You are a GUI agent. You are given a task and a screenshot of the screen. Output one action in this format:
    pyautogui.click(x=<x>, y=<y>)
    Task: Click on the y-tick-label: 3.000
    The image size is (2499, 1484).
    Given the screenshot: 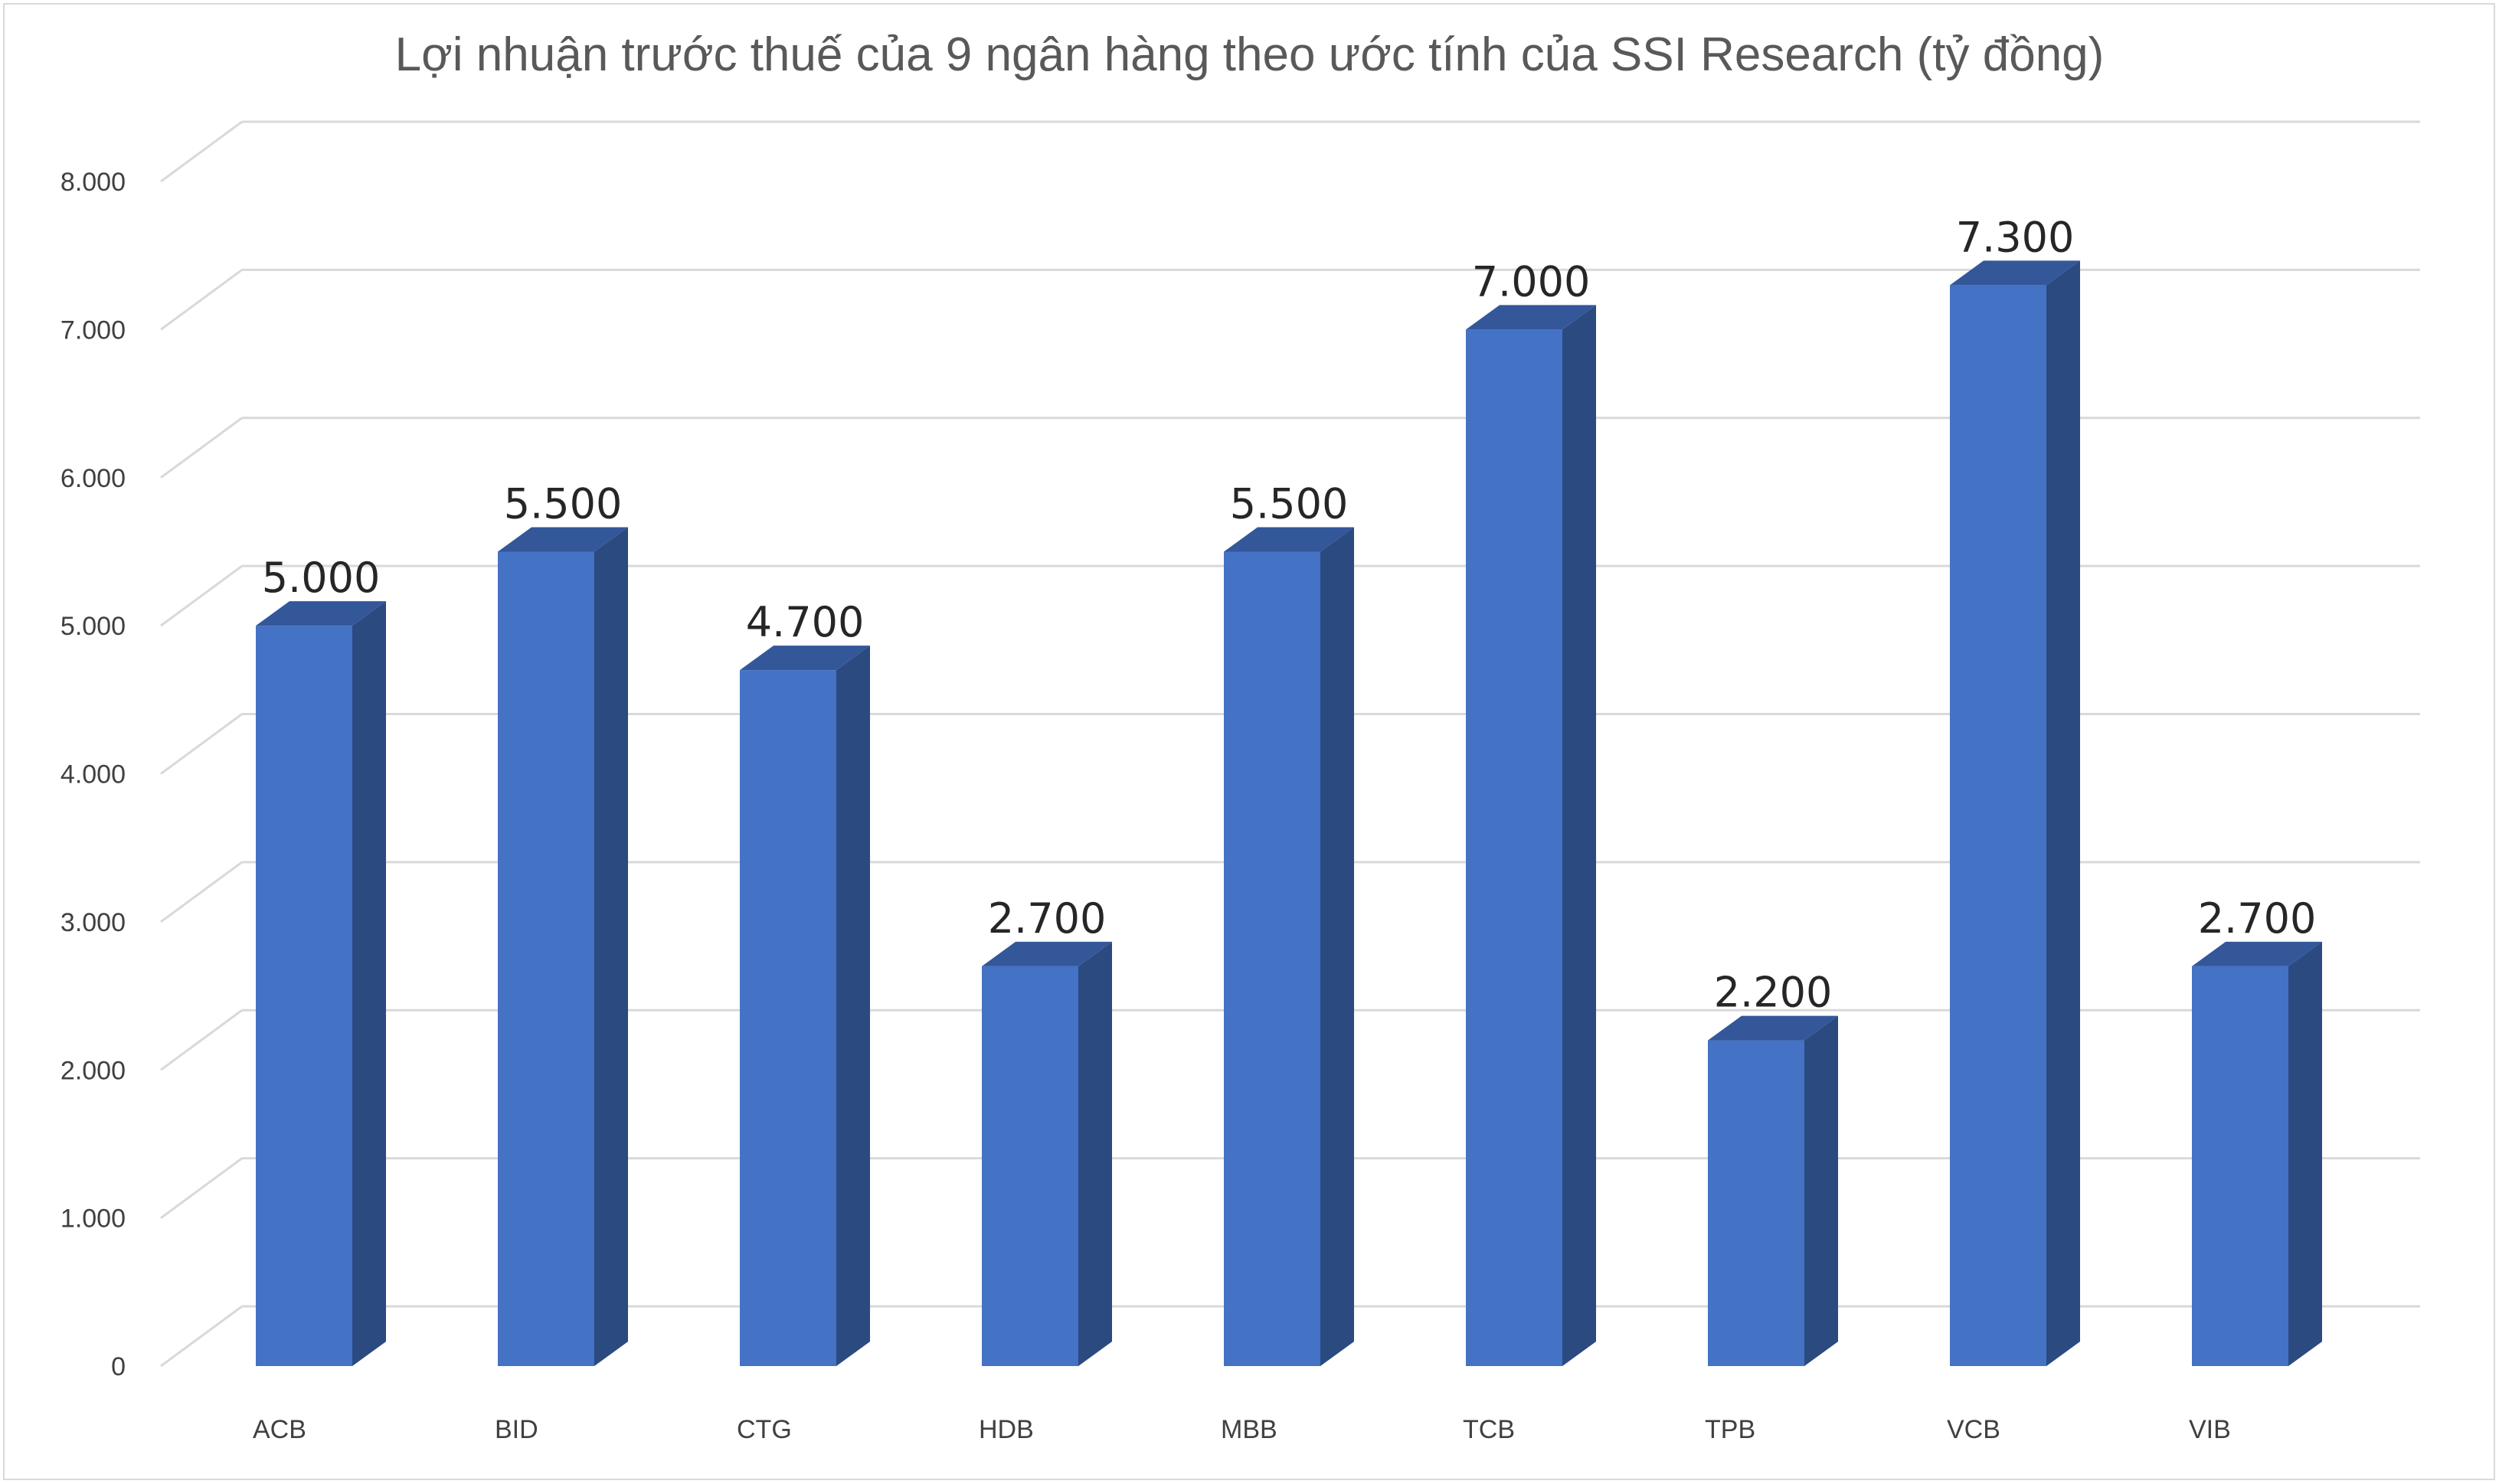 What is the action you would take?
    pyautogui.click(x=93, y=922)
    